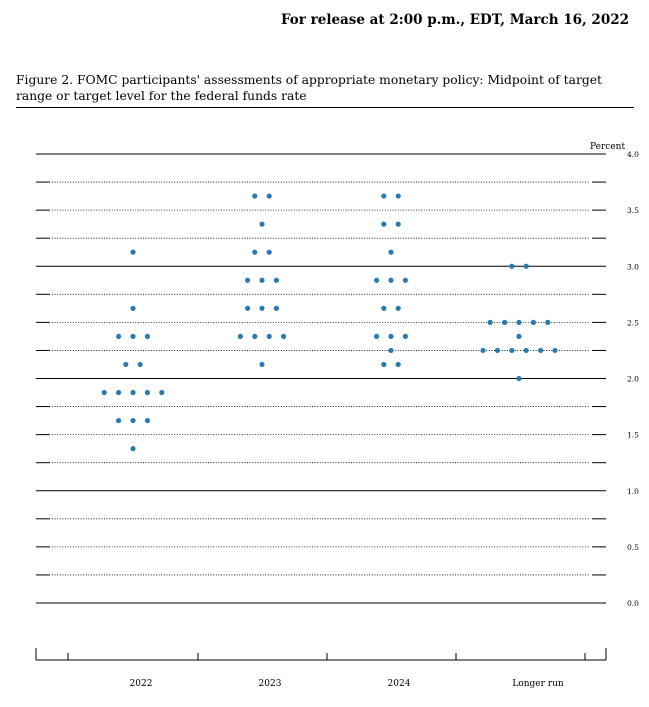 This screenshot has width=649, height=707. I want to click on y-tick-label: 4.0, so click(633, 154).